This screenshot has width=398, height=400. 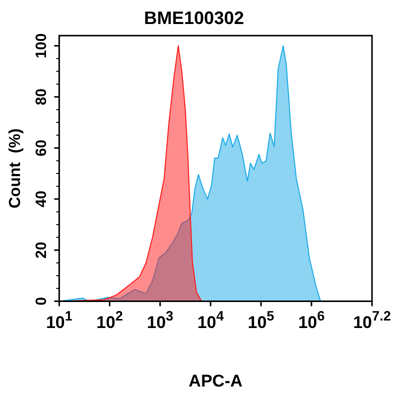 I want to click on y-tick-label: 60, so click(x=41, y=148).